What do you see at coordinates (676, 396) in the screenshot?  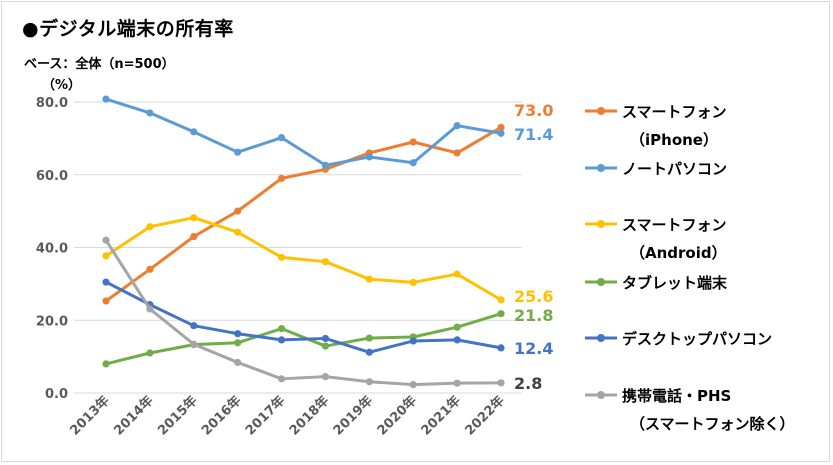 I see `legend-label: 携帯電話・PHS` at bounding box center [676, 396].